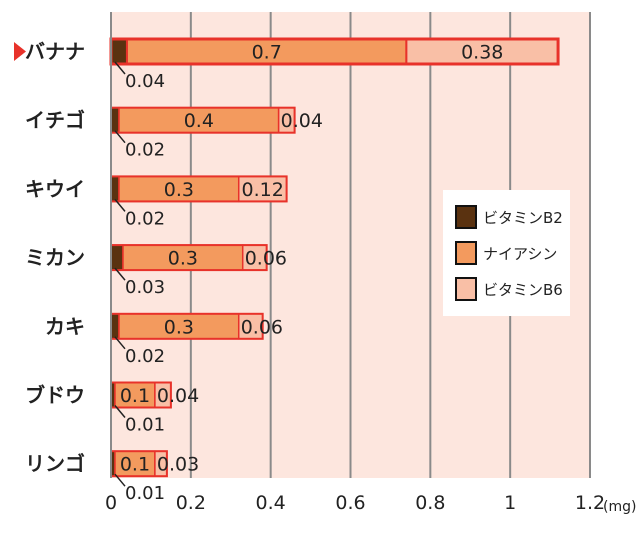 The image size is (640, 537). What do you see at coordinates (271, 503) in the screenshot?
I see `x-tick-label: 0.4` at bounding box center [271, 503].